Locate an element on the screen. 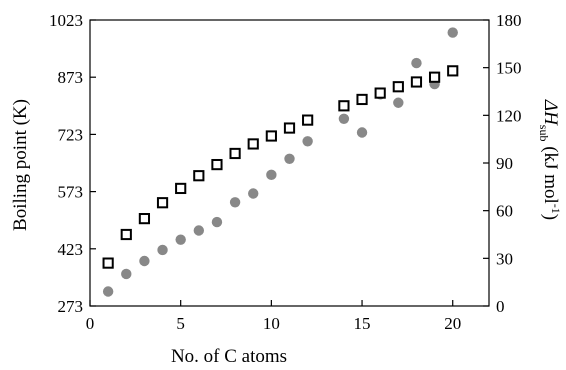 The image size is (566, 370). right-y-tick-label: 60 is located at coordinates (504, 211).